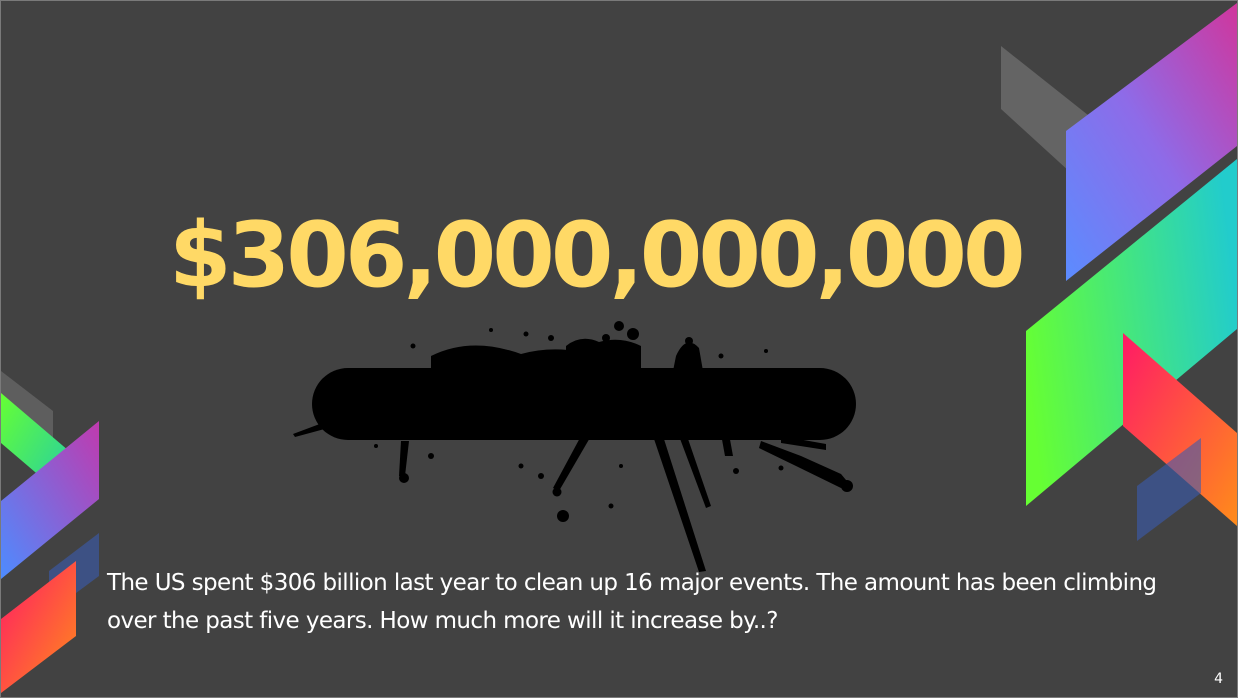  What do you see at coordinates (38, 627) in the screenshot?
I see `deco-shape-red-orange-left` at bounding box center [38, 627].